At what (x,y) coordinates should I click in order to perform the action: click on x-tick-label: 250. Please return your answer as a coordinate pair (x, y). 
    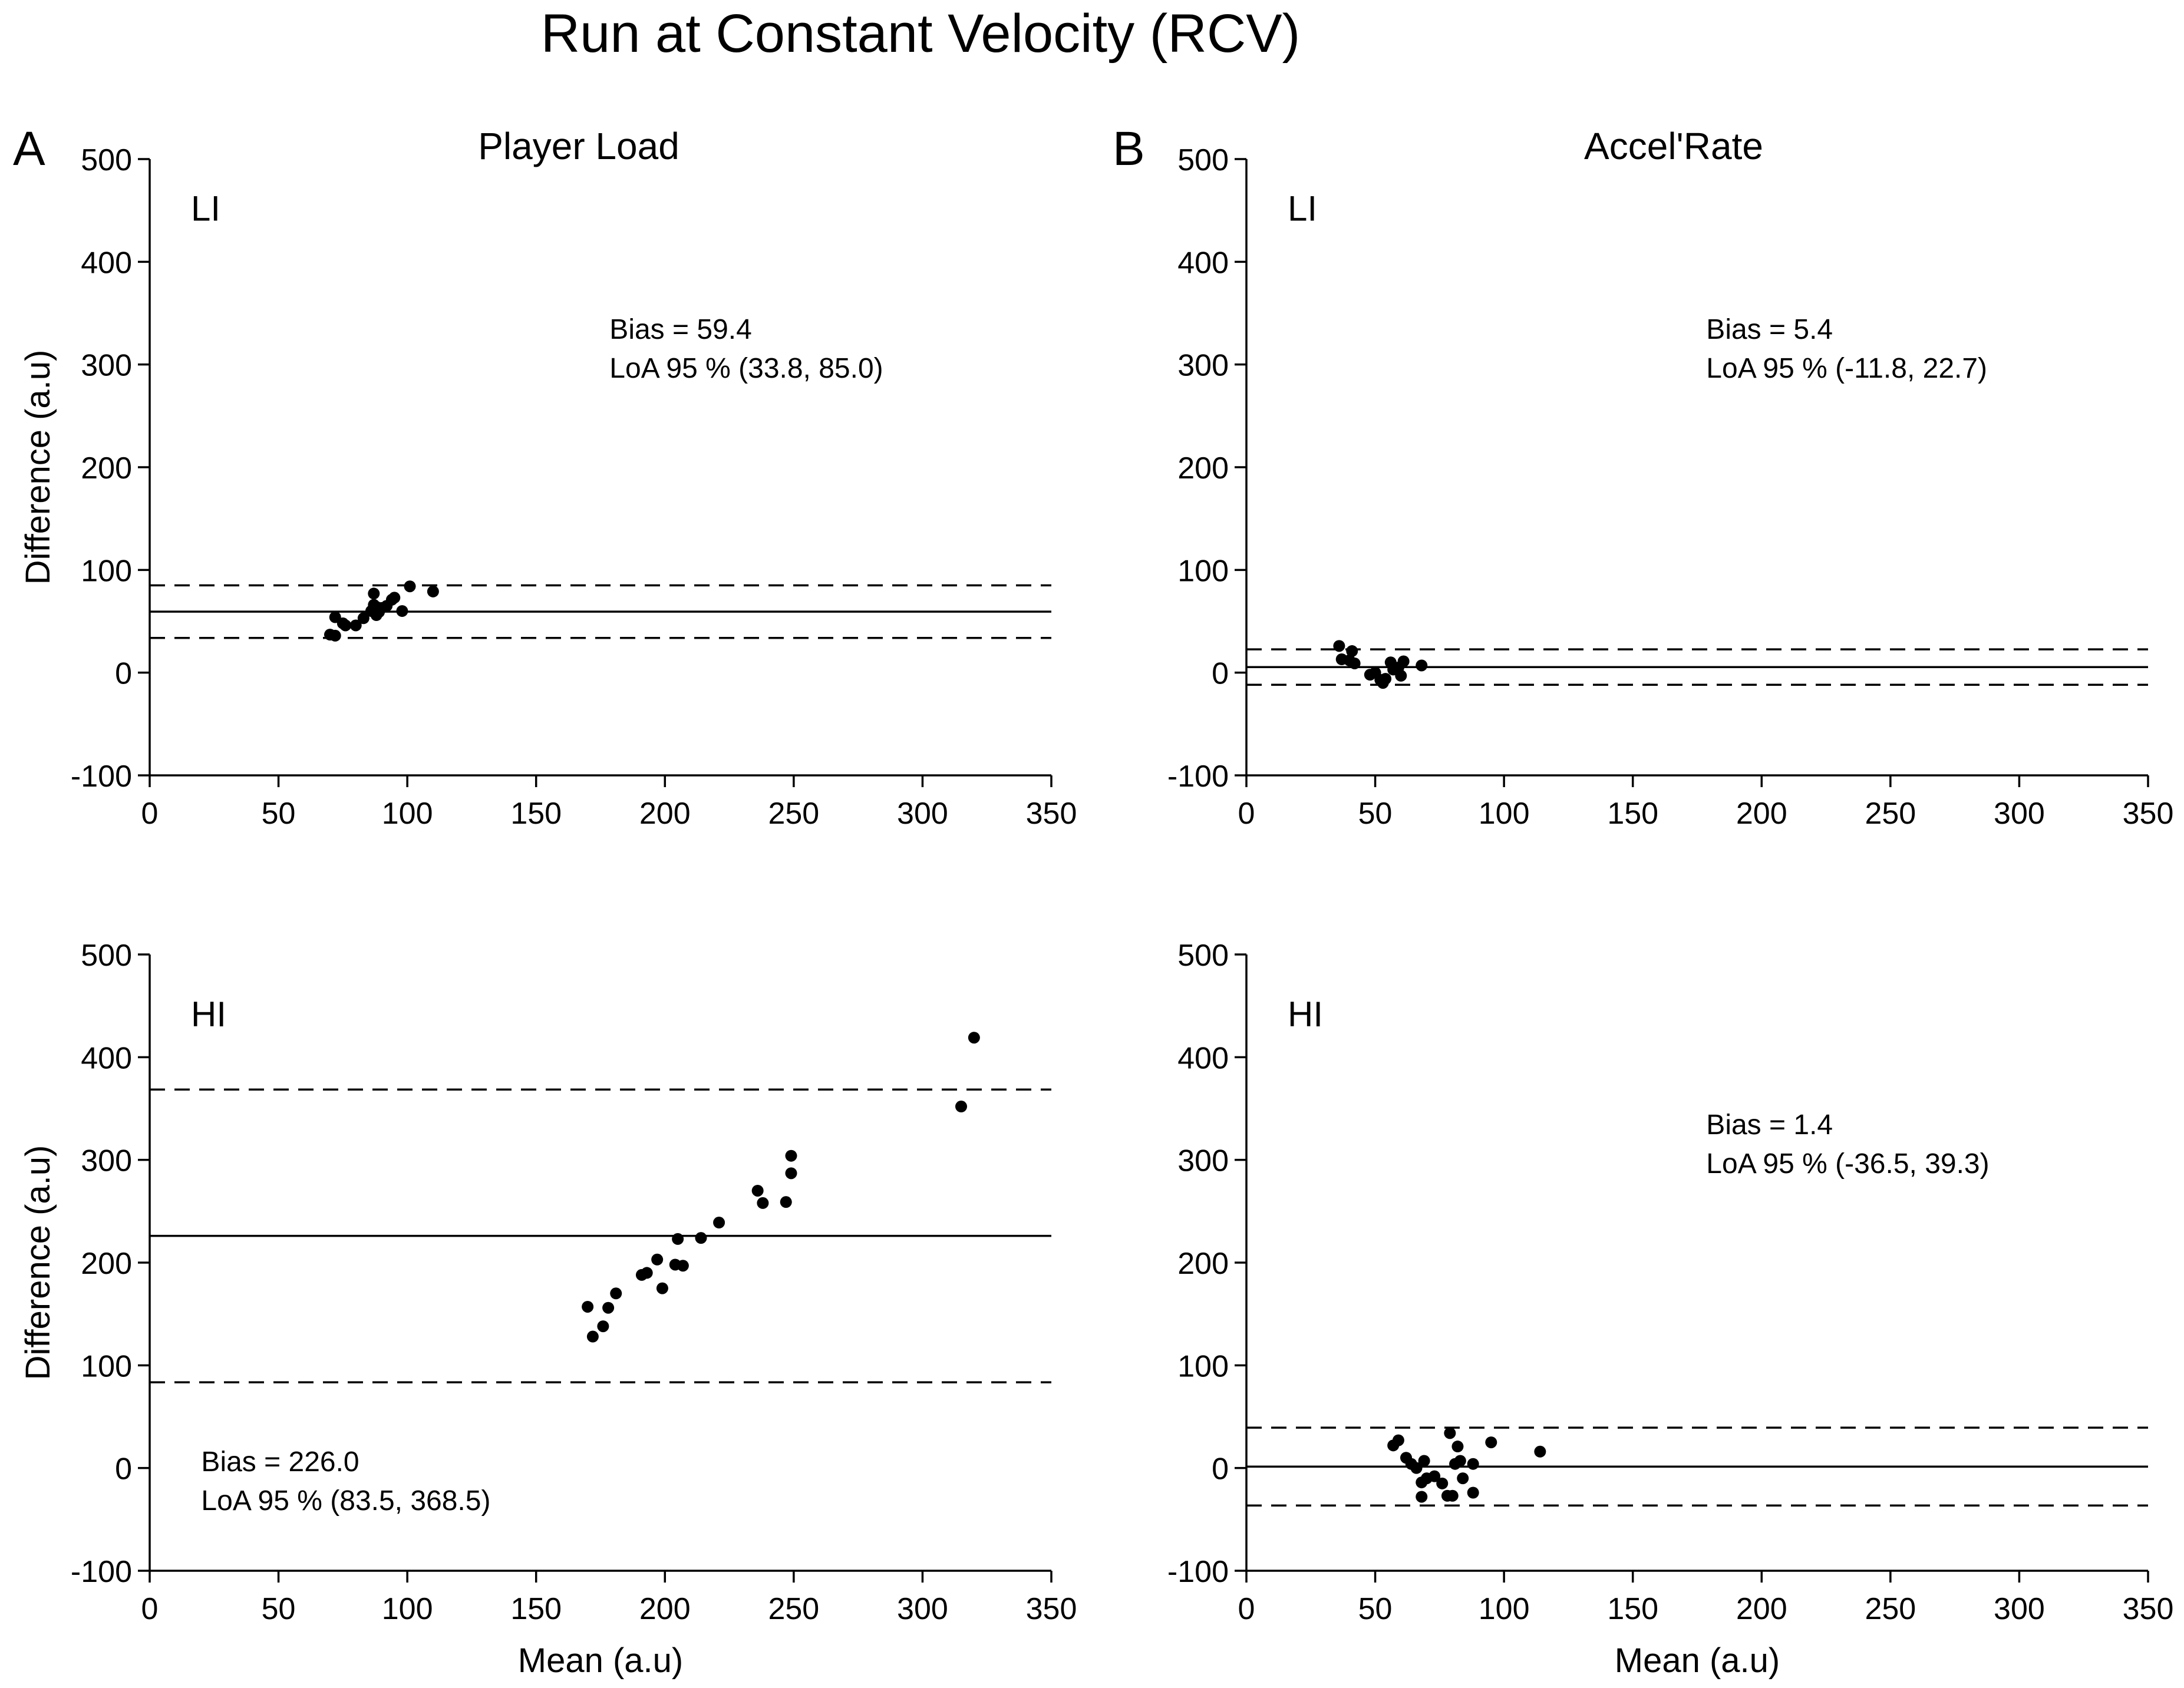
    Looking at the image, I should click on (1890, 814).